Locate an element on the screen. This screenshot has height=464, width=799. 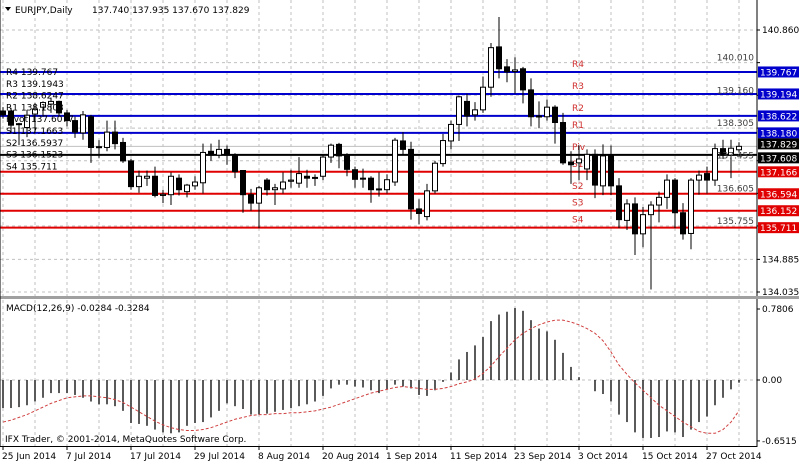
pivot-list-item: R3 139.1943 is located at coordinates (35, 85).